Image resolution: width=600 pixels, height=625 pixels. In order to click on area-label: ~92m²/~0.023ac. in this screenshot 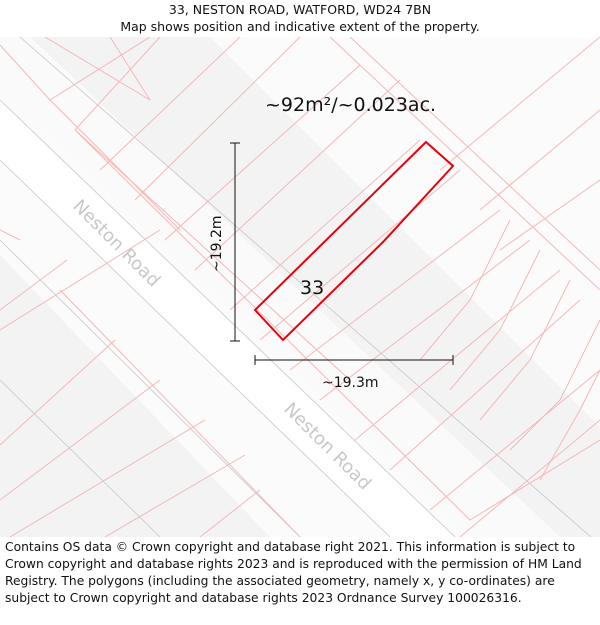, I will do `click(350, 105)`.